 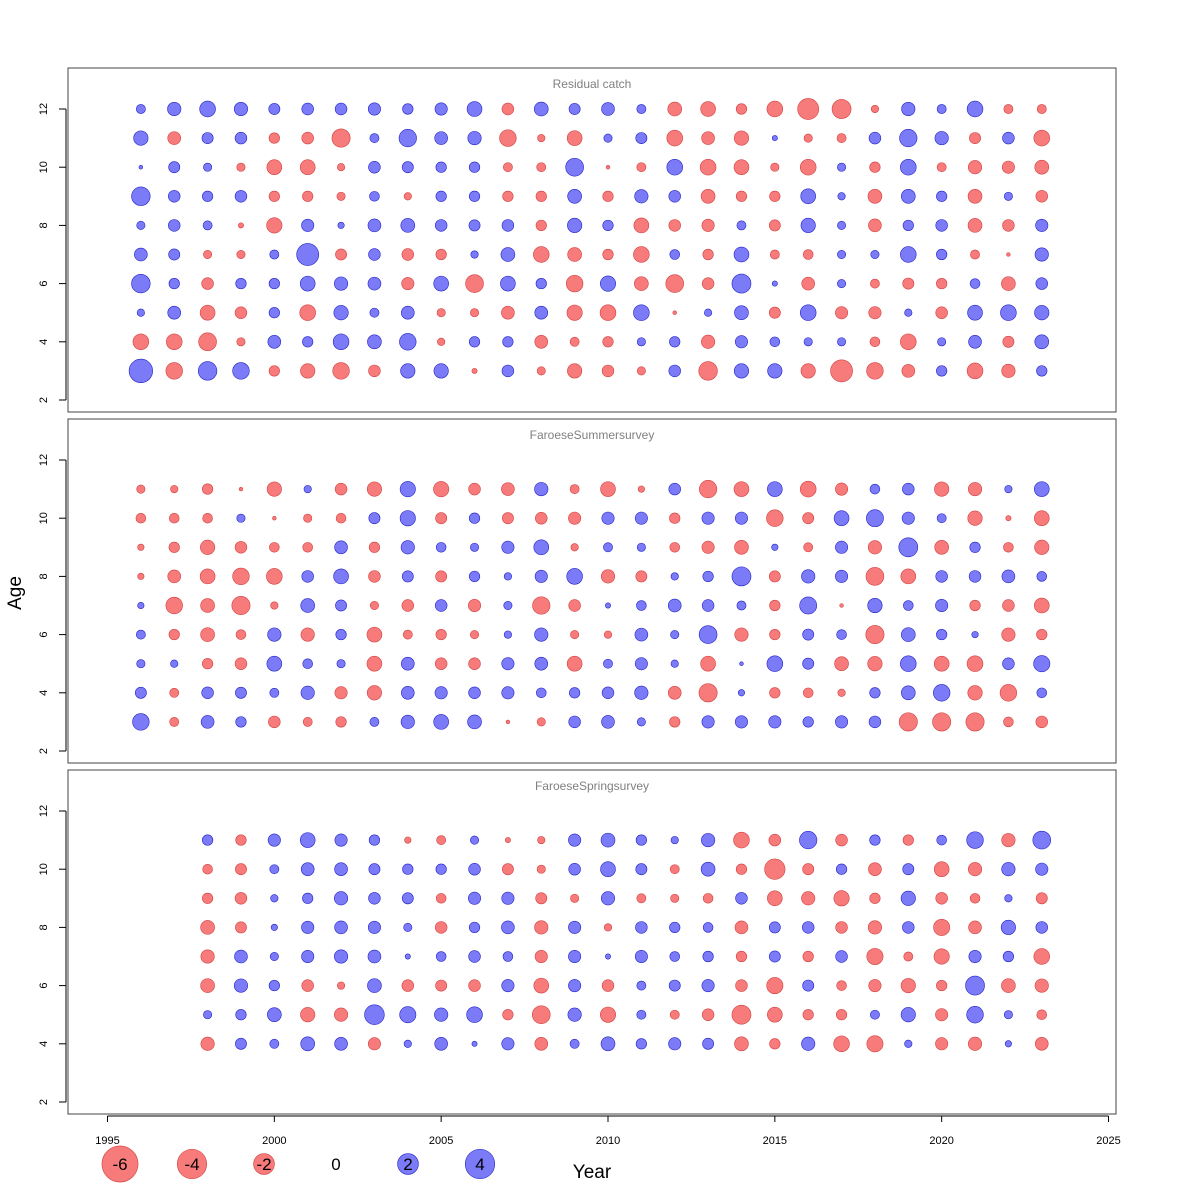 I want to click on x-tick-label: 2005, so click(x=441, y=1141).